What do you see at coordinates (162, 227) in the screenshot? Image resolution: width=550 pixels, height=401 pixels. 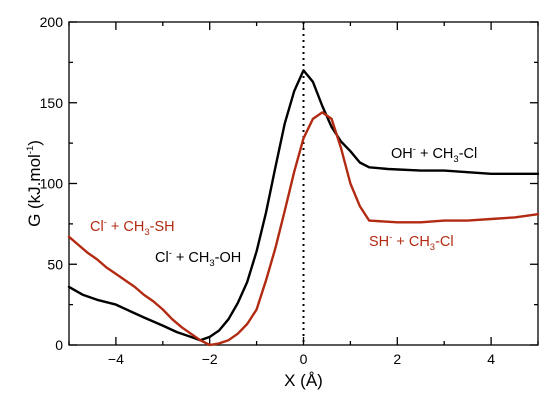 I see `annotation-cl-ch3sh-part-4: -SH` at bounding box center [162, 227].